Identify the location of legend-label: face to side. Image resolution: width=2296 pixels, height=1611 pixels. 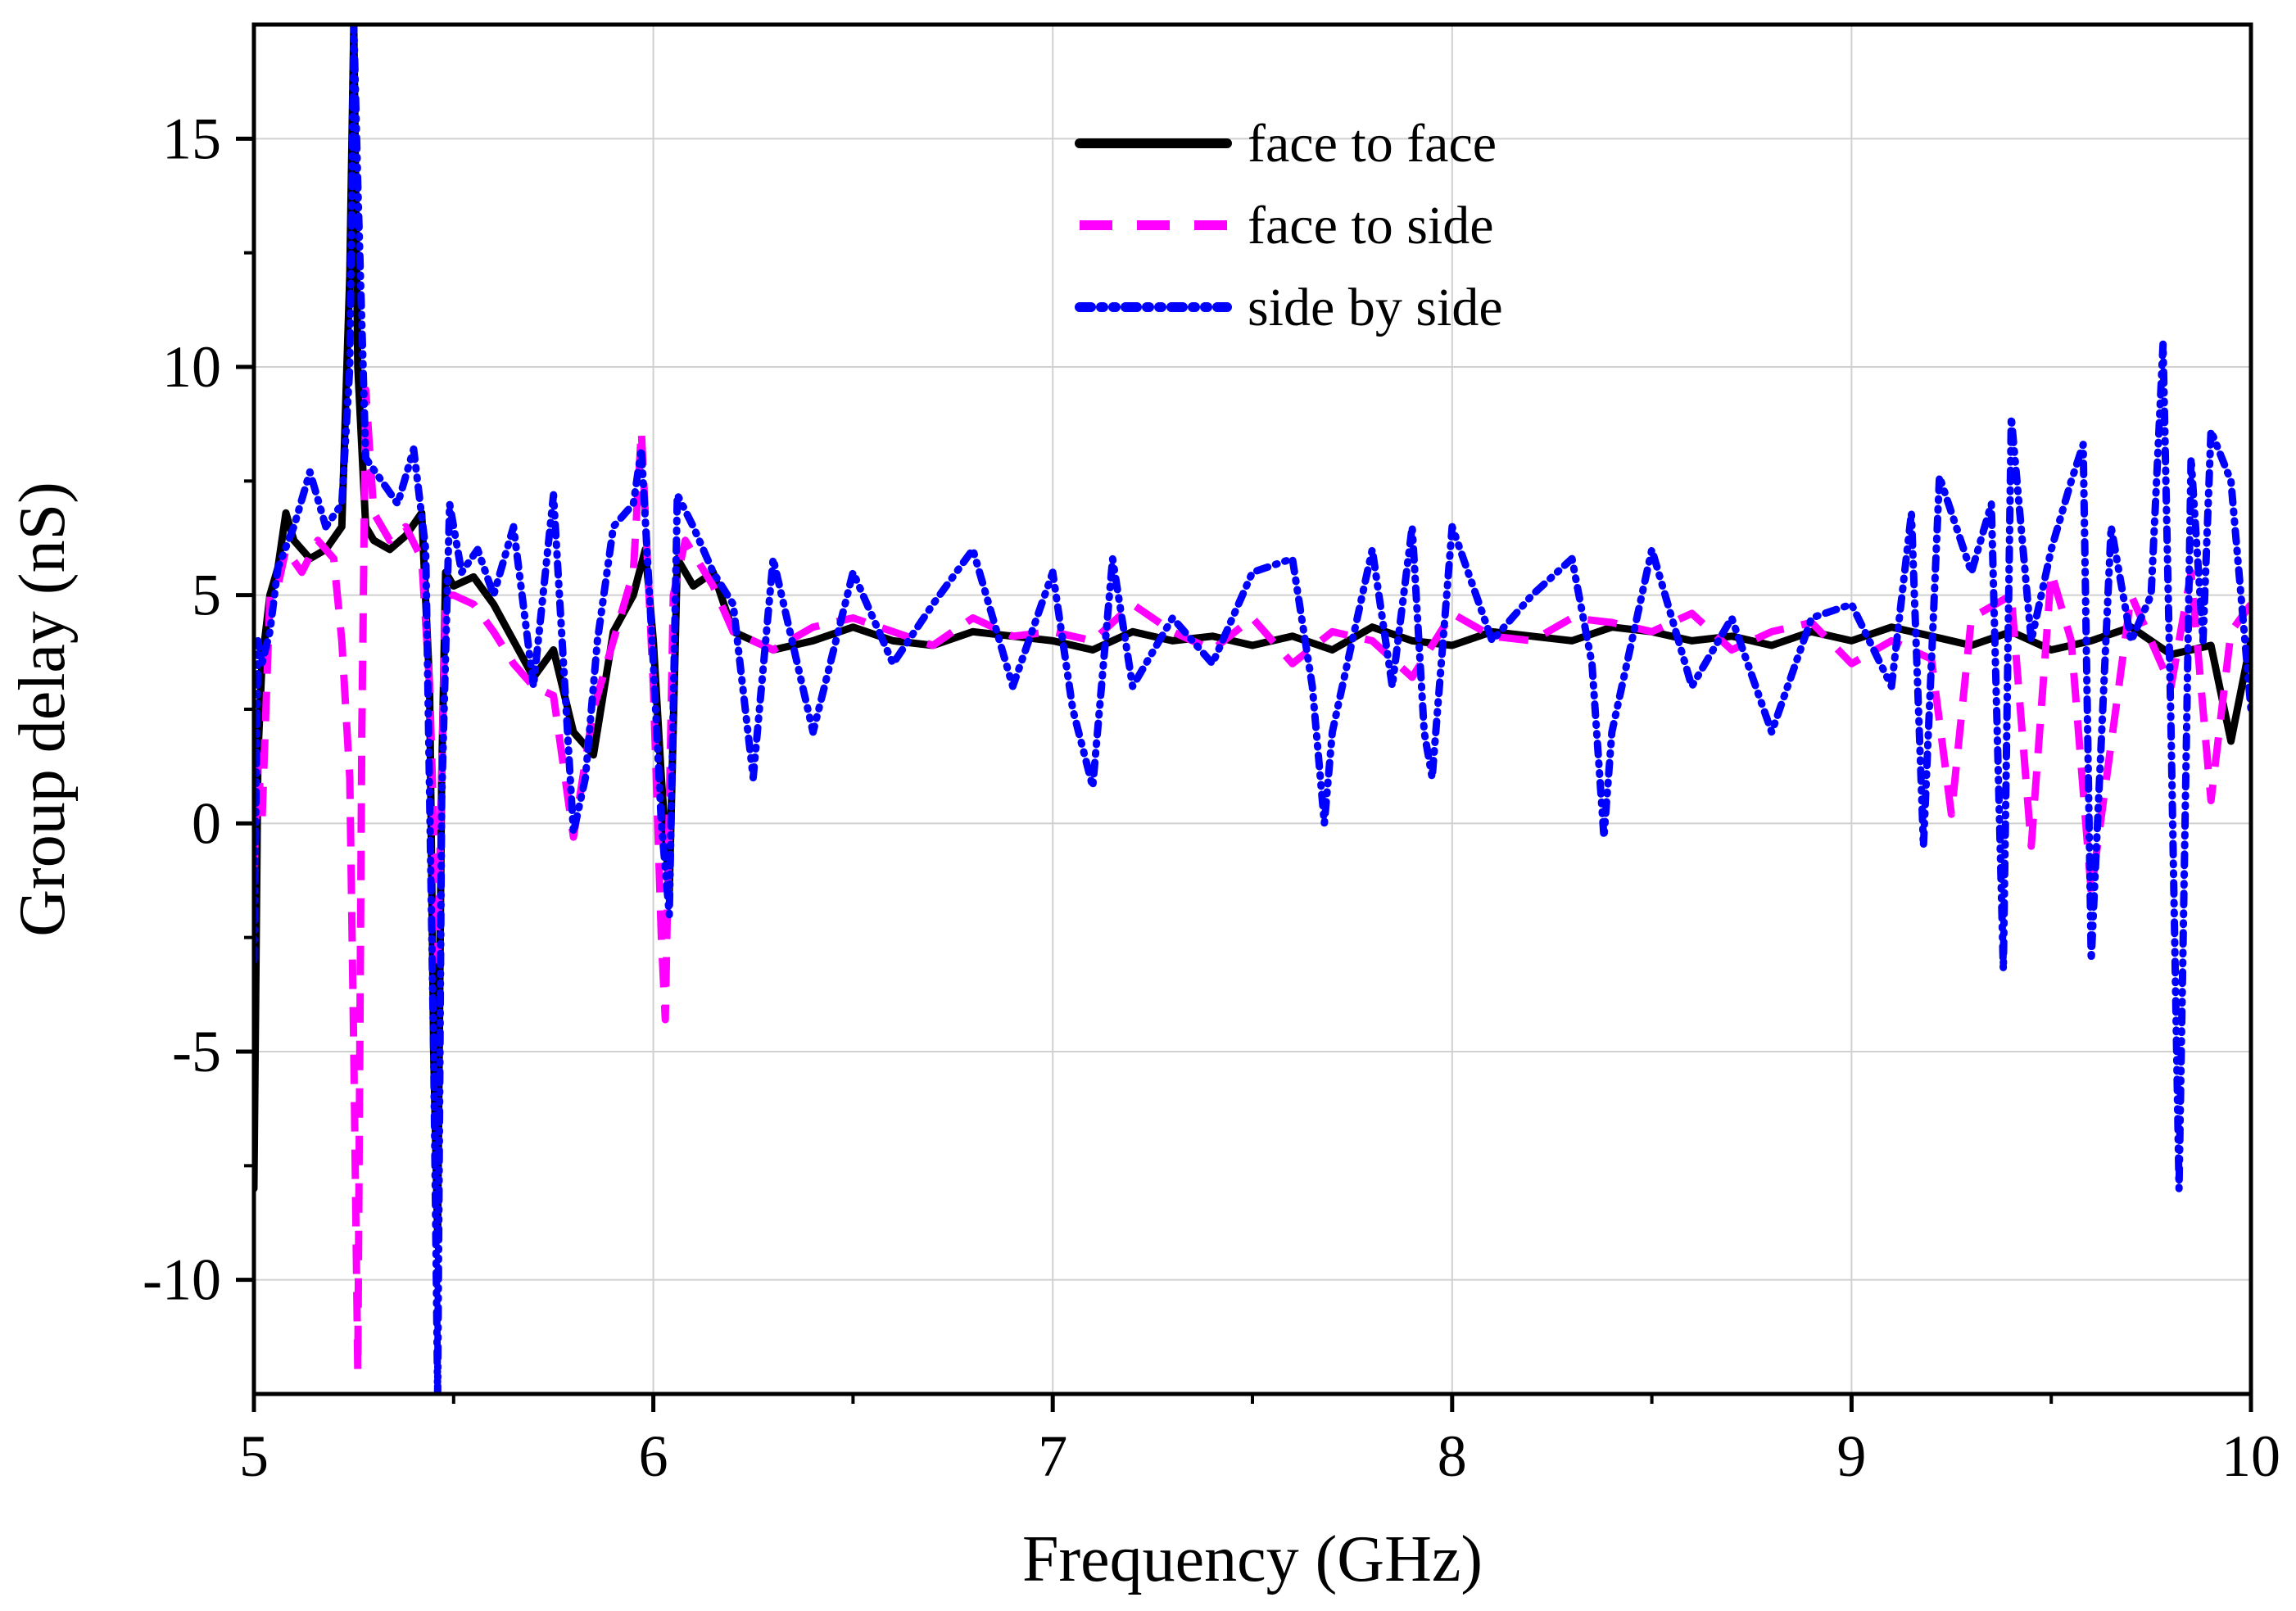
(1371, 226).